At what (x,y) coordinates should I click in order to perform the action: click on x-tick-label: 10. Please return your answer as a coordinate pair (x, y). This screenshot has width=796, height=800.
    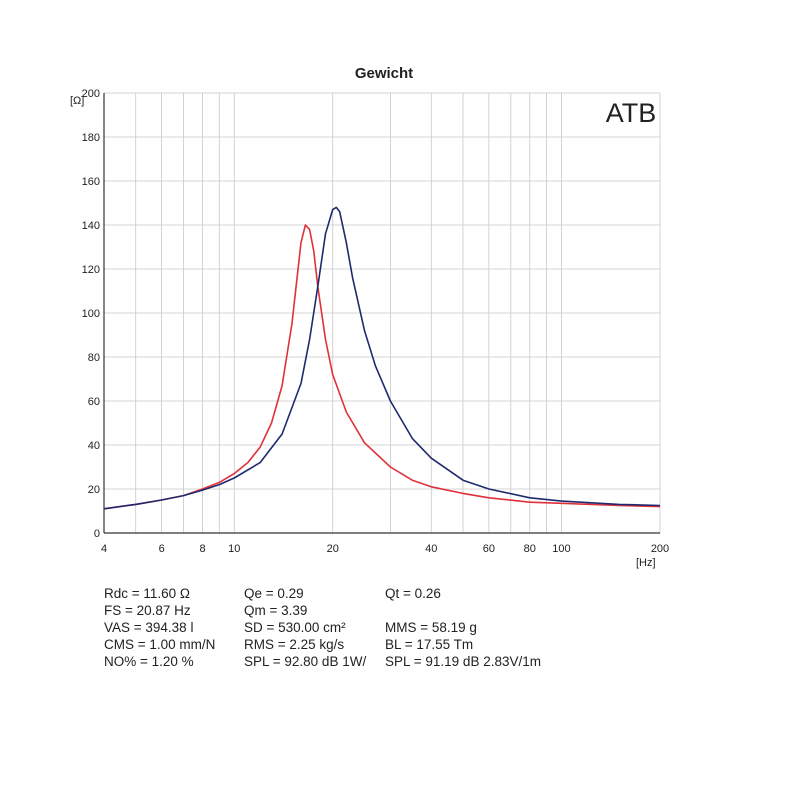
    Looking at the image, I should click on (234, 549).